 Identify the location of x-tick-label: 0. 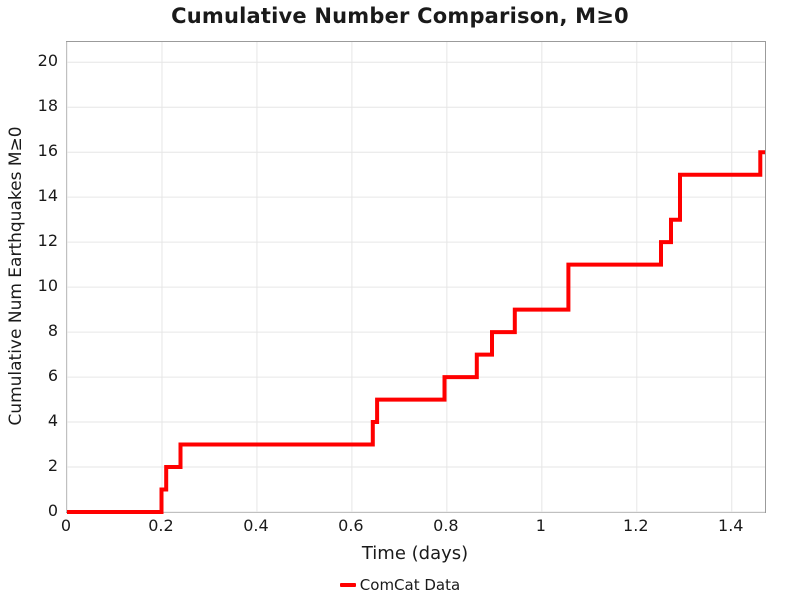
(66, 525).